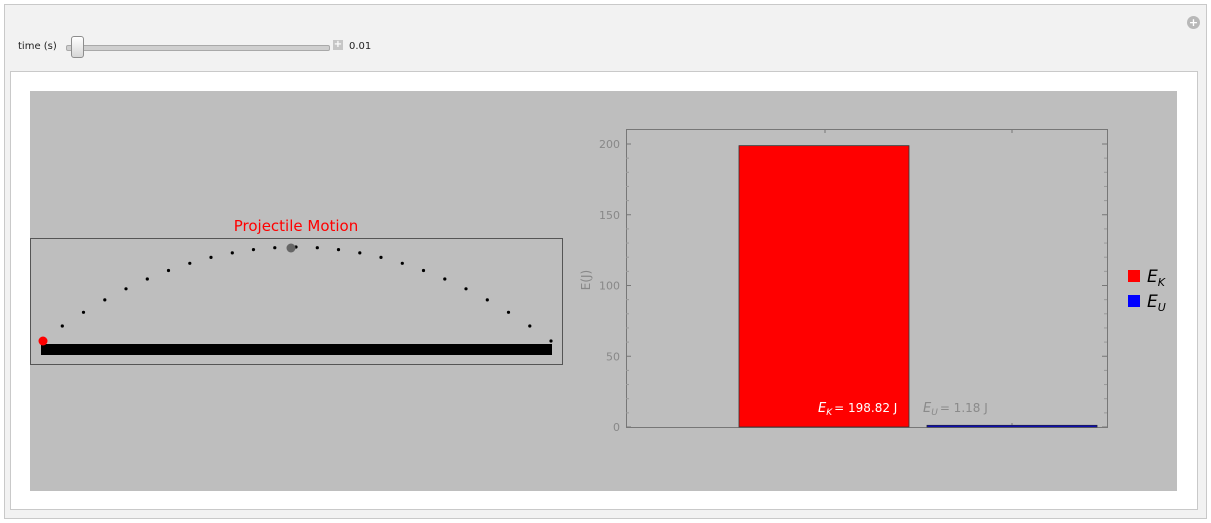 This screenshot has height=523, width=1211. I want to click on trajectory-dots, so click(296, 294).